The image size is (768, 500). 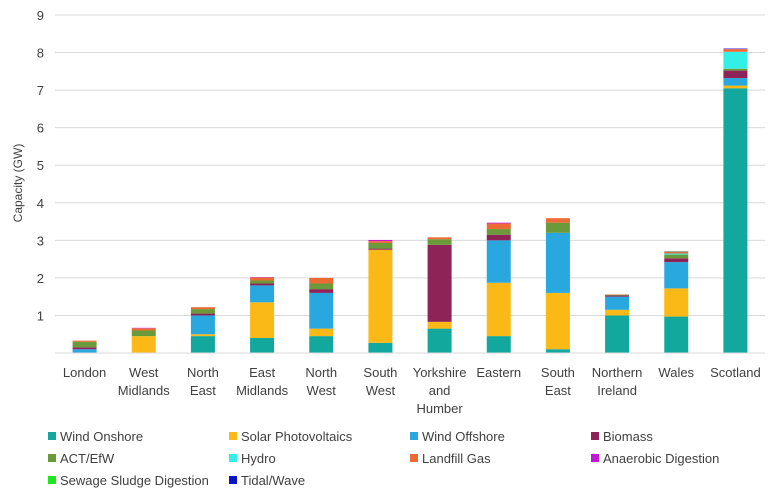 I want to click on x-category-label-line: South, so click(x=380, y=372).